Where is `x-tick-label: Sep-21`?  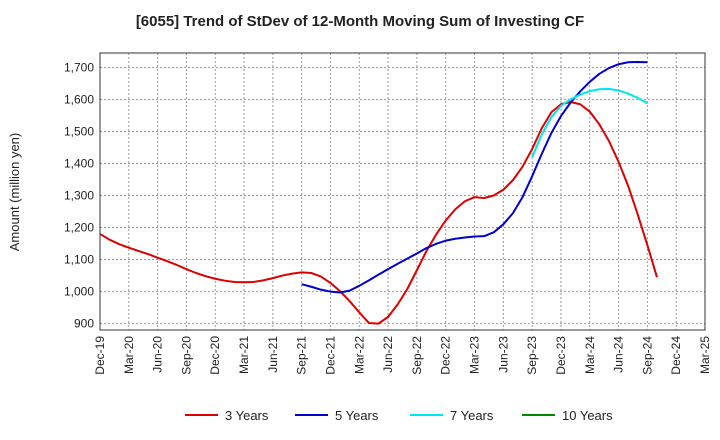
x-tick-label: Sep-21 is located at coordinates (302, 355).